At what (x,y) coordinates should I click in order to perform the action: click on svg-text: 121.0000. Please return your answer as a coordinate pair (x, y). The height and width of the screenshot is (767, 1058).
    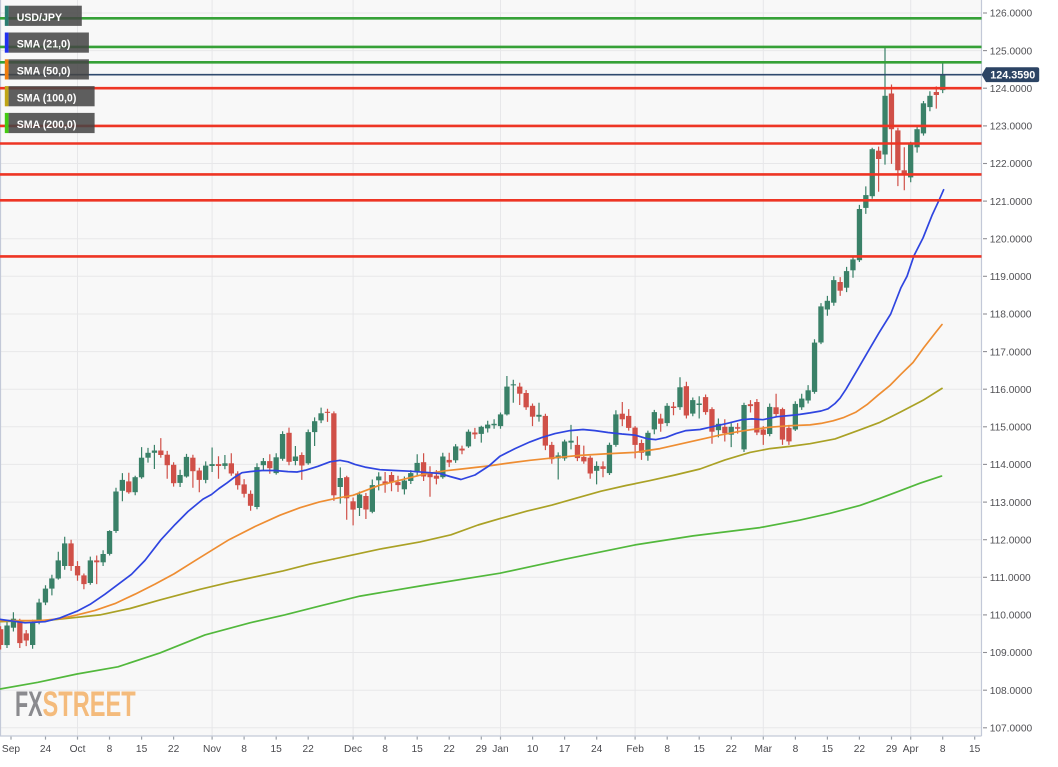
    Looking at the image, I should click on (1011, 202).